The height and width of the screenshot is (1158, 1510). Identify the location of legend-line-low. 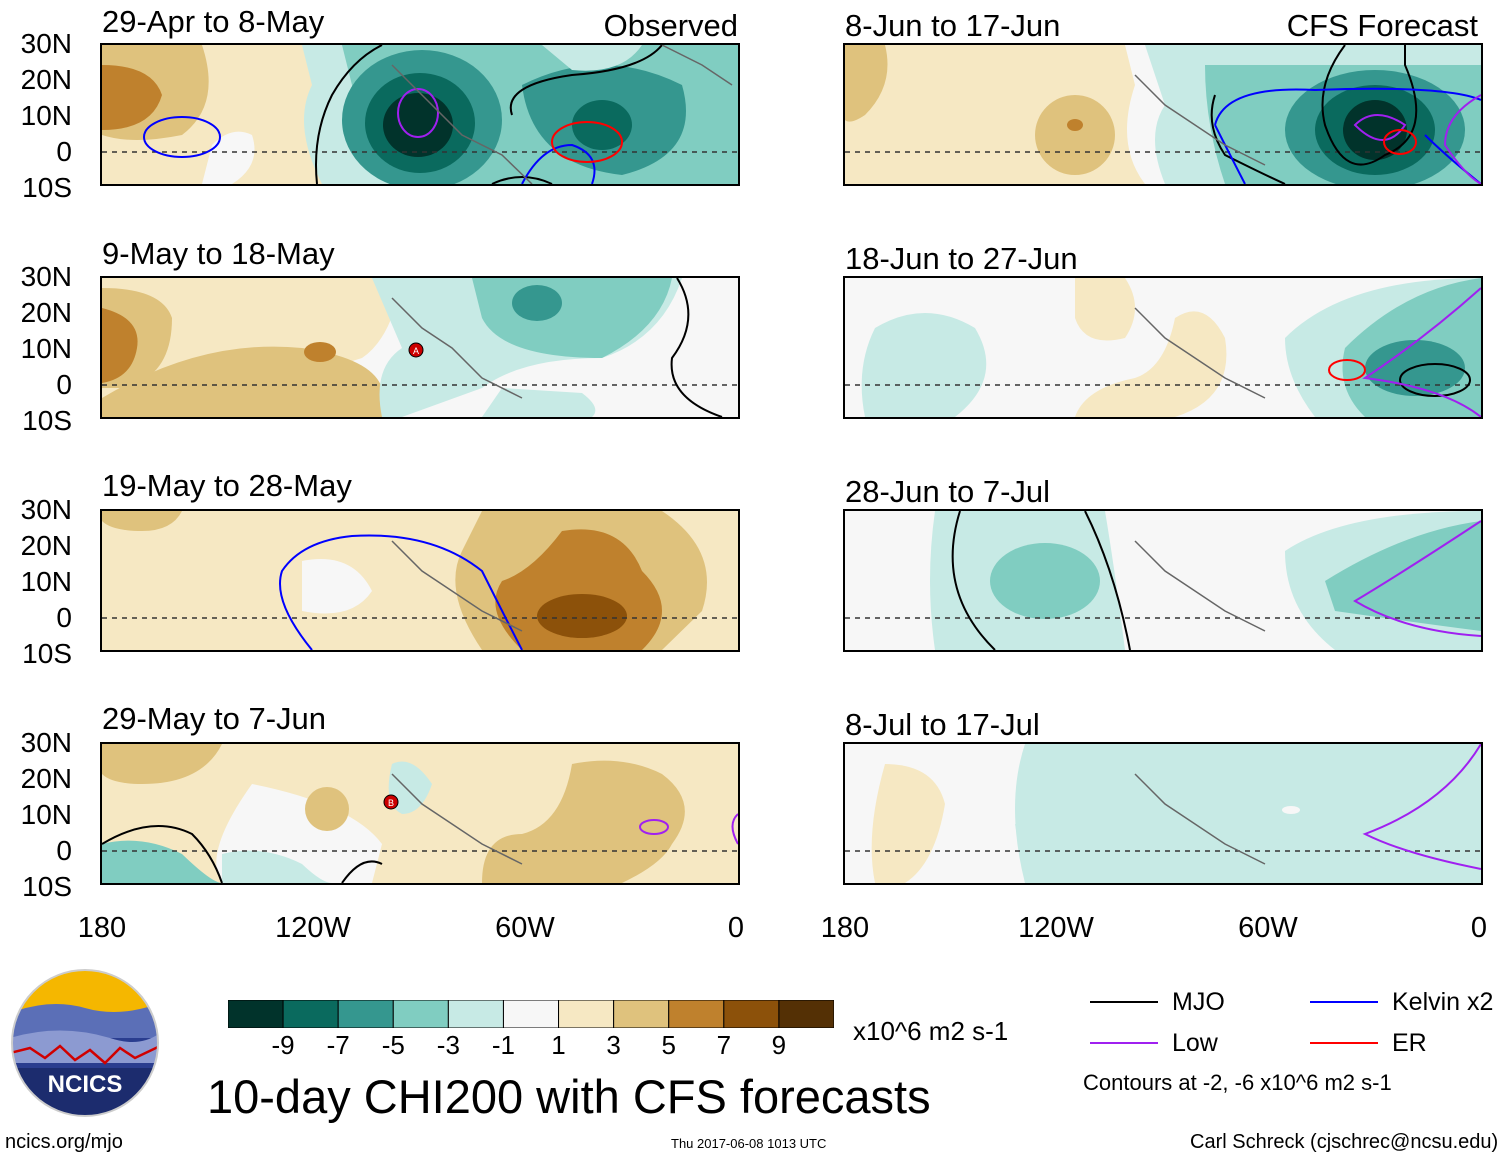
(1124, 1043).